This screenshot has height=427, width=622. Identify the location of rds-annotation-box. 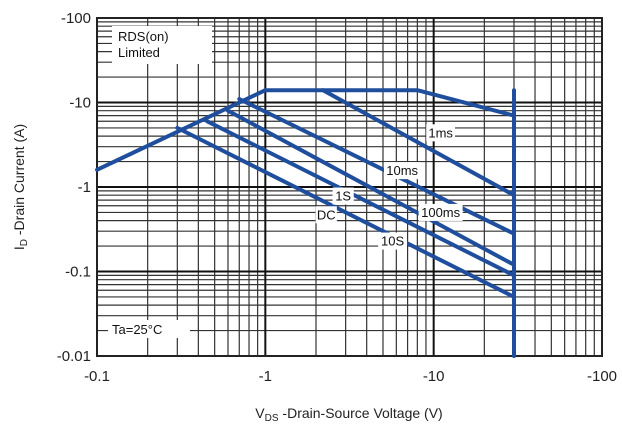
(162, 45).